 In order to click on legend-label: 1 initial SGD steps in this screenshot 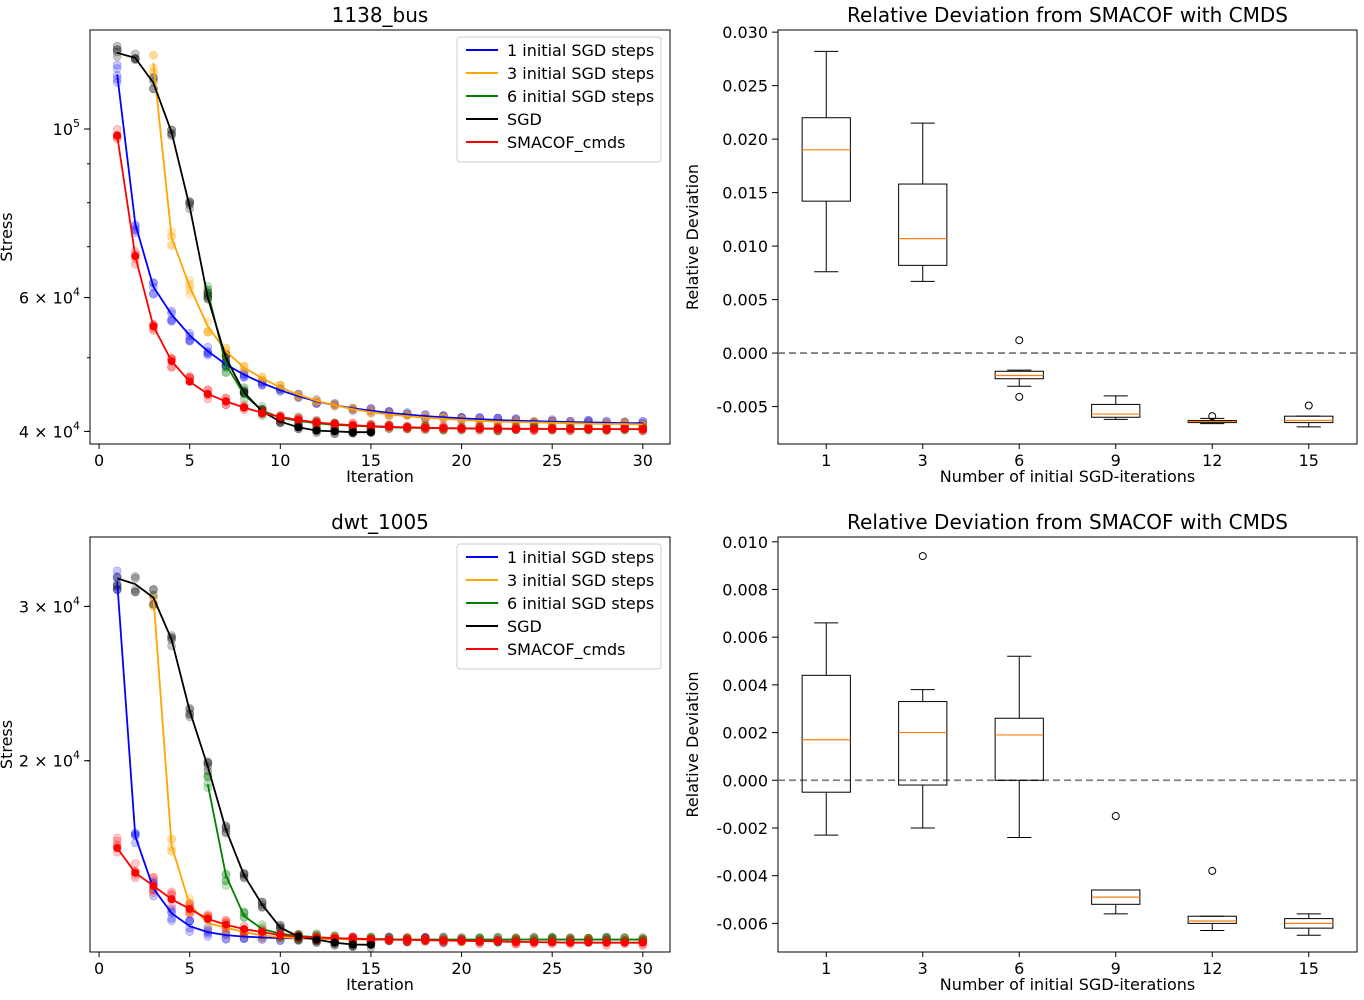, I will do `click(580, 557)`.